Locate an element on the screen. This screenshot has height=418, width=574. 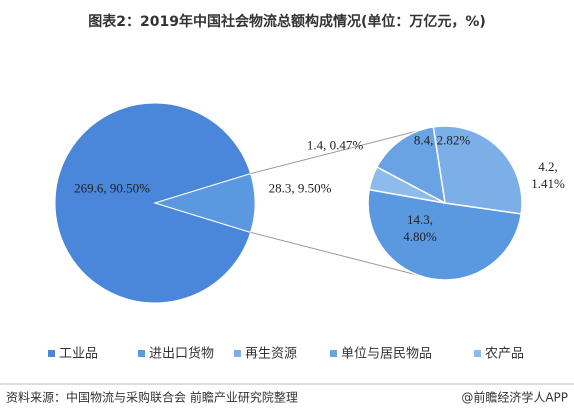
credit: @前瞻经济学人APP is located at coordinates (514, 397).